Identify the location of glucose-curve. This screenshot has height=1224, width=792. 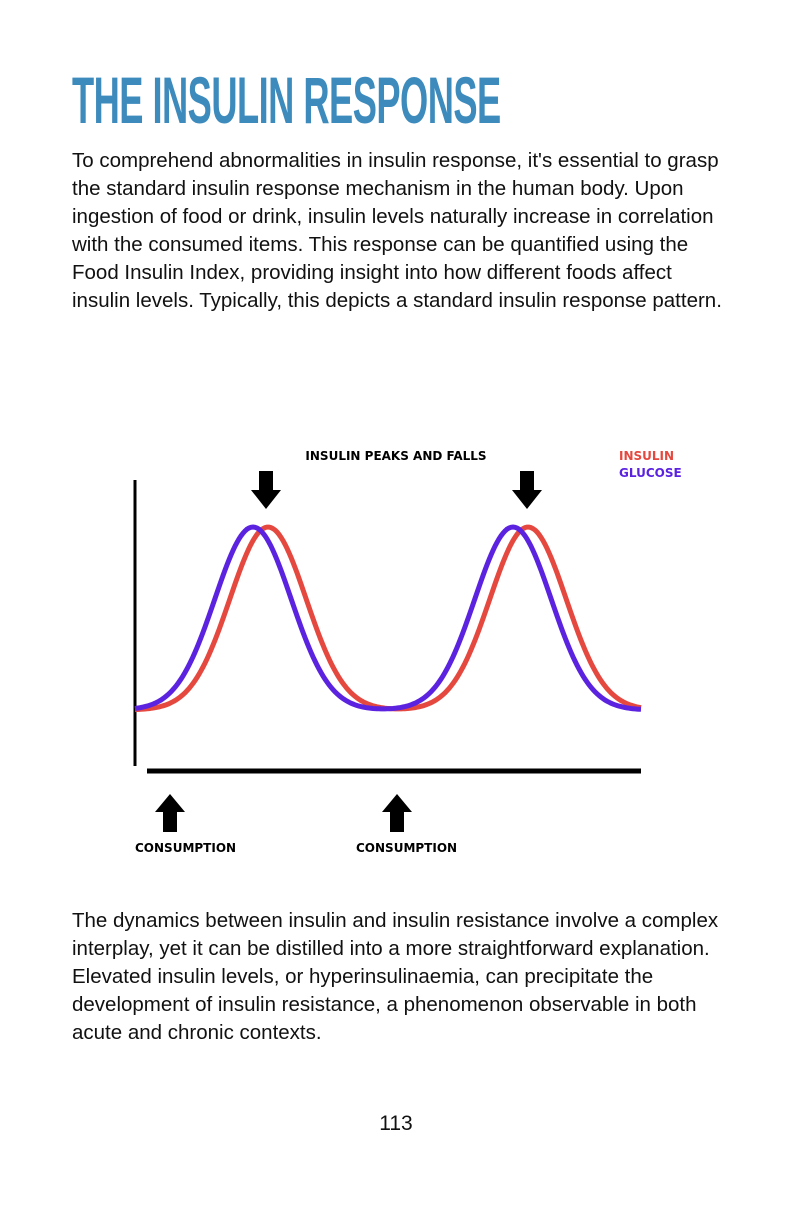
(388, 618).